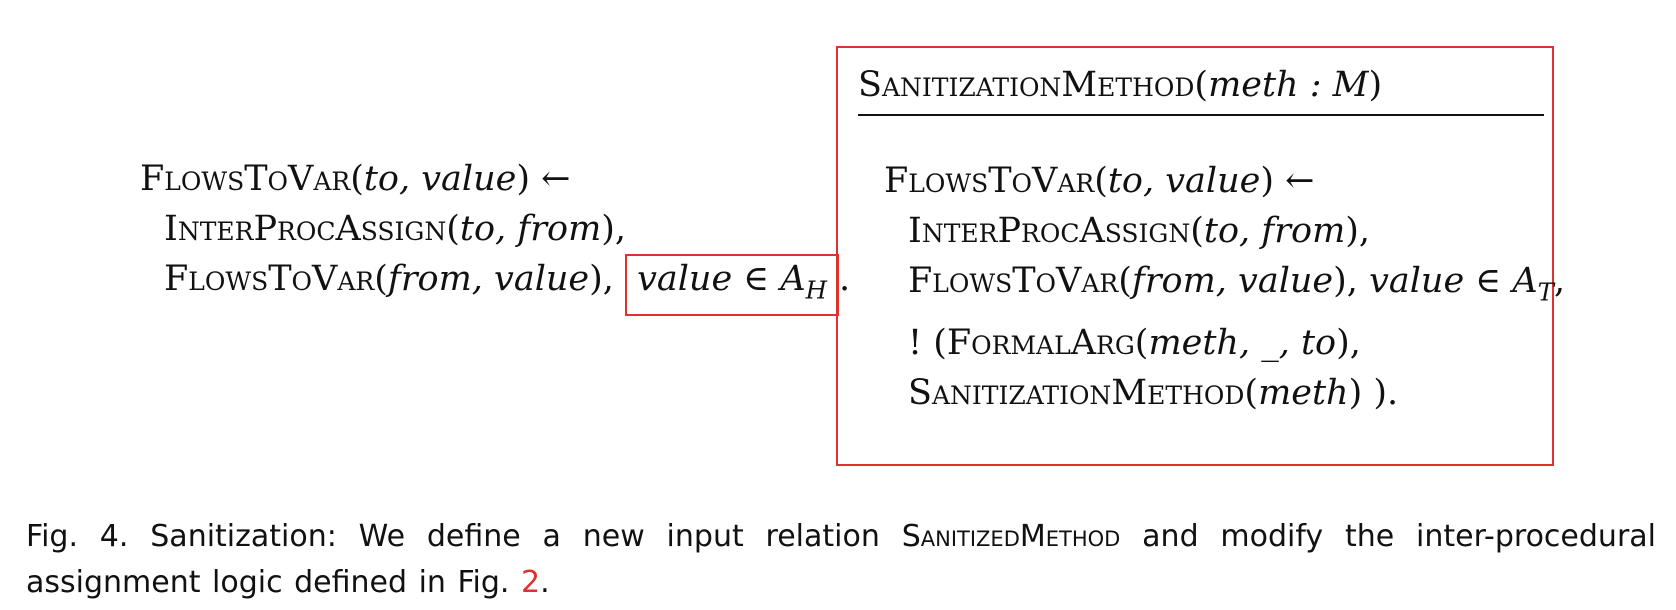  What do you see at coordinates (1049, 231) in the screenshot?
I see `right-body1-pred: InterProcAssign` at bounding box center [1049, 231].